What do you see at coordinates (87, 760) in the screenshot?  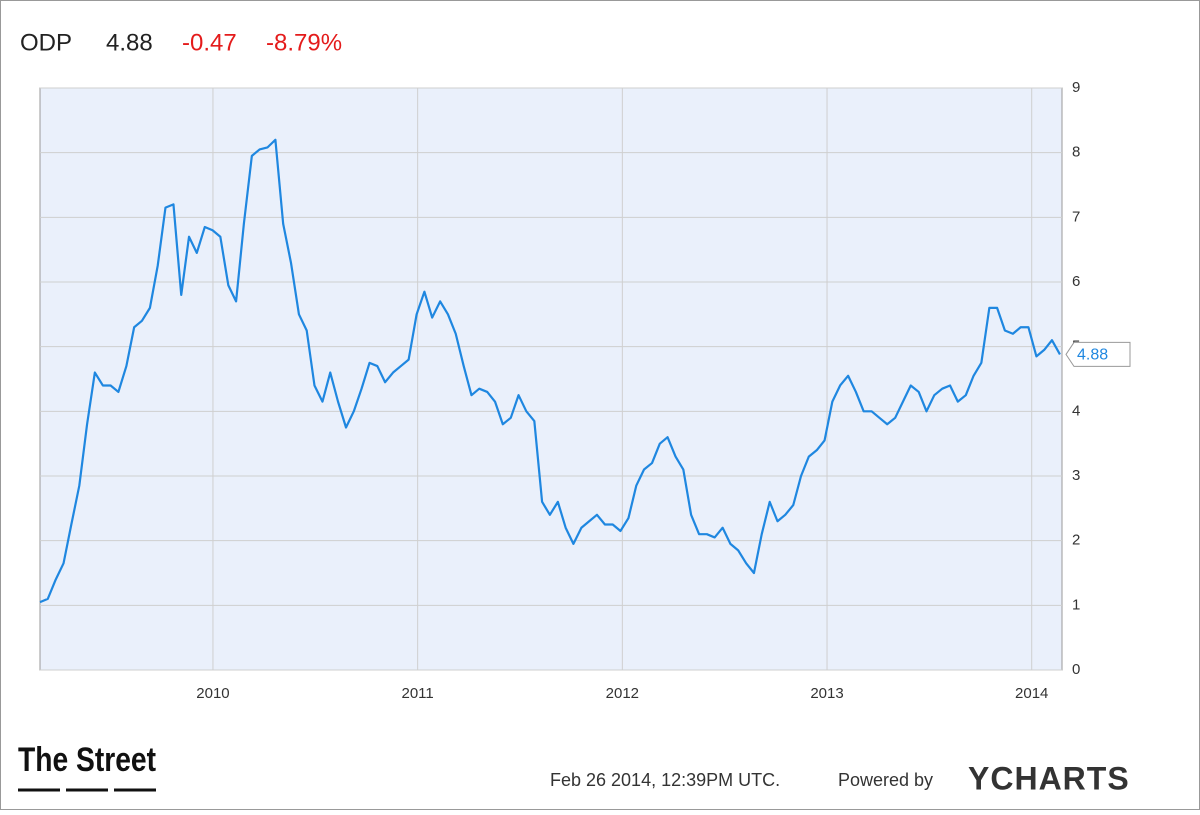 I see `publisher-logo: The Street` at bounding box center [87, 760].